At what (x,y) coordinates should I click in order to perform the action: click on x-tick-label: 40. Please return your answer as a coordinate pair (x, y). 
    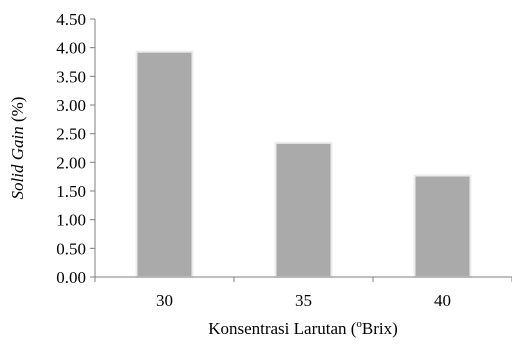
    Looking at the image, I should click on (442, 300).